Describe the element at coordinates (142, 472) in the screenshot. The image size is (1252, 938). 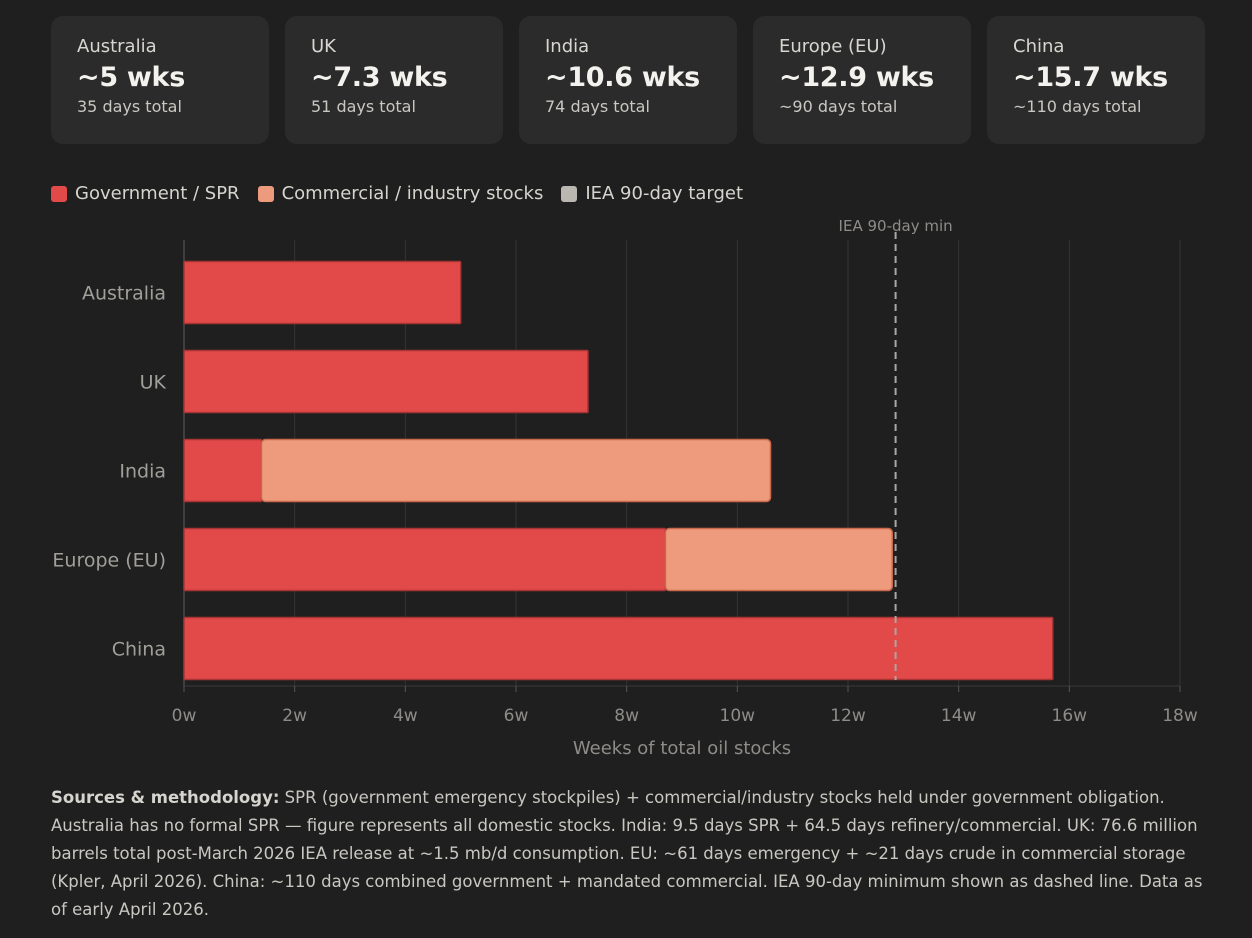
I see `y-category-label: India` at that location.